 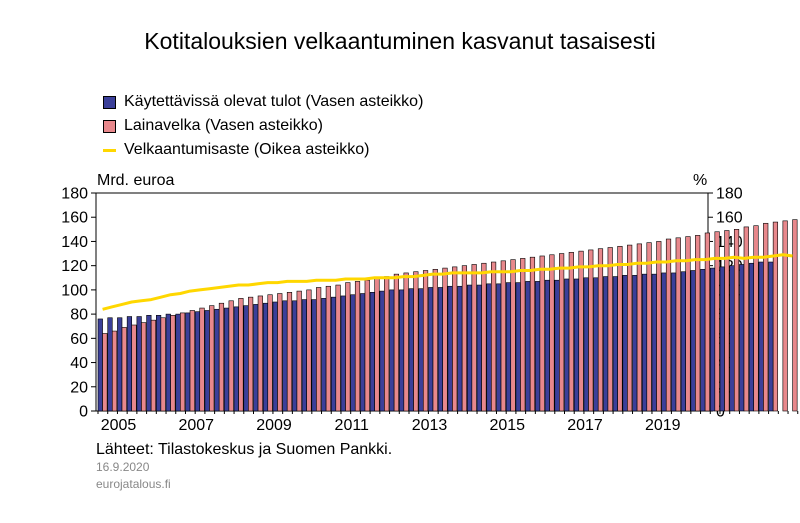 What do you see at coordinates (83, 412) in the screenshot?
I see `left-tick-label: 0` at bounding box center [83, 412].